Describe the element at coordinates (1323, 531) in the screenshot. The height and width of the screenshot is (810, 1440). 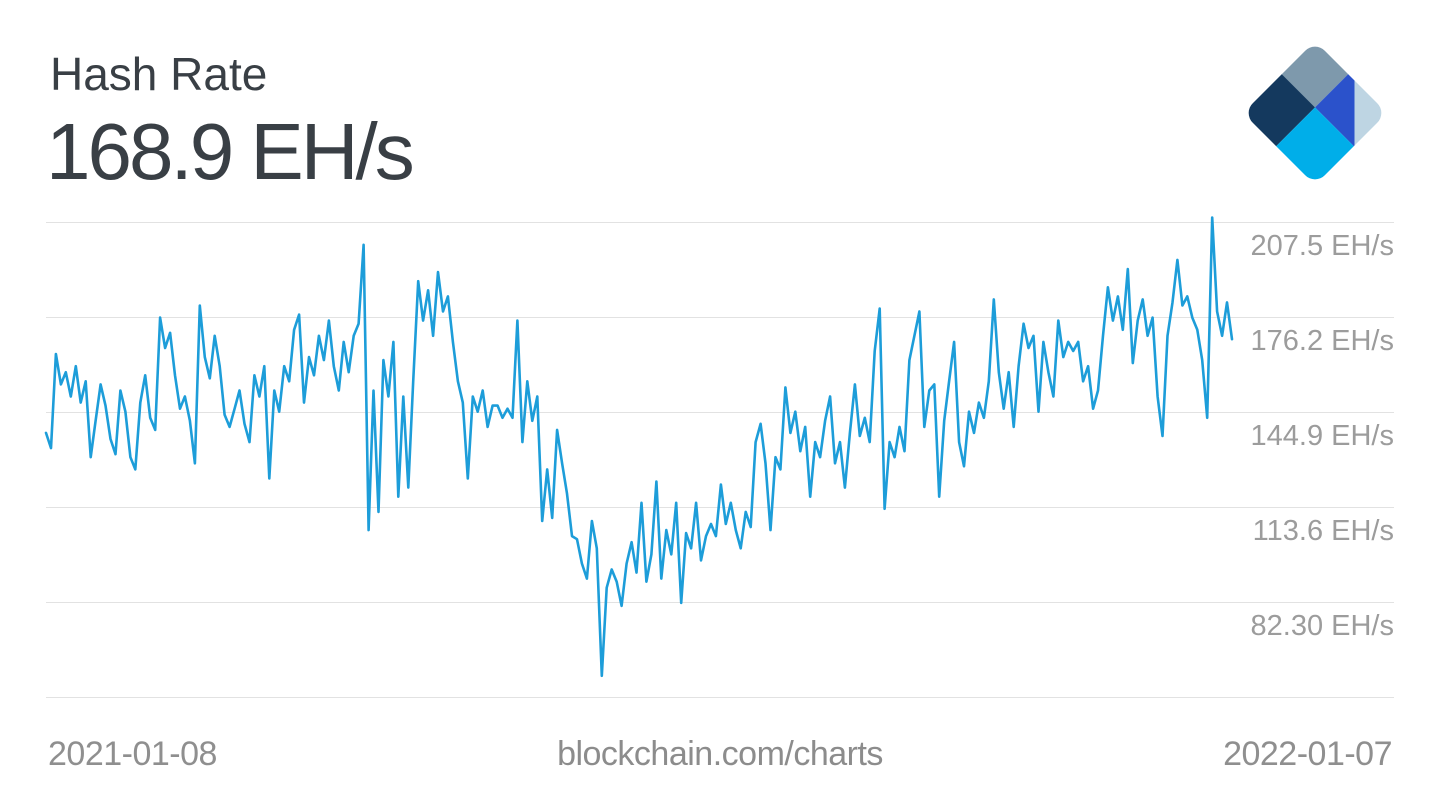
I see `y-axis-tick-label: 113.6 EH/s` at that location.